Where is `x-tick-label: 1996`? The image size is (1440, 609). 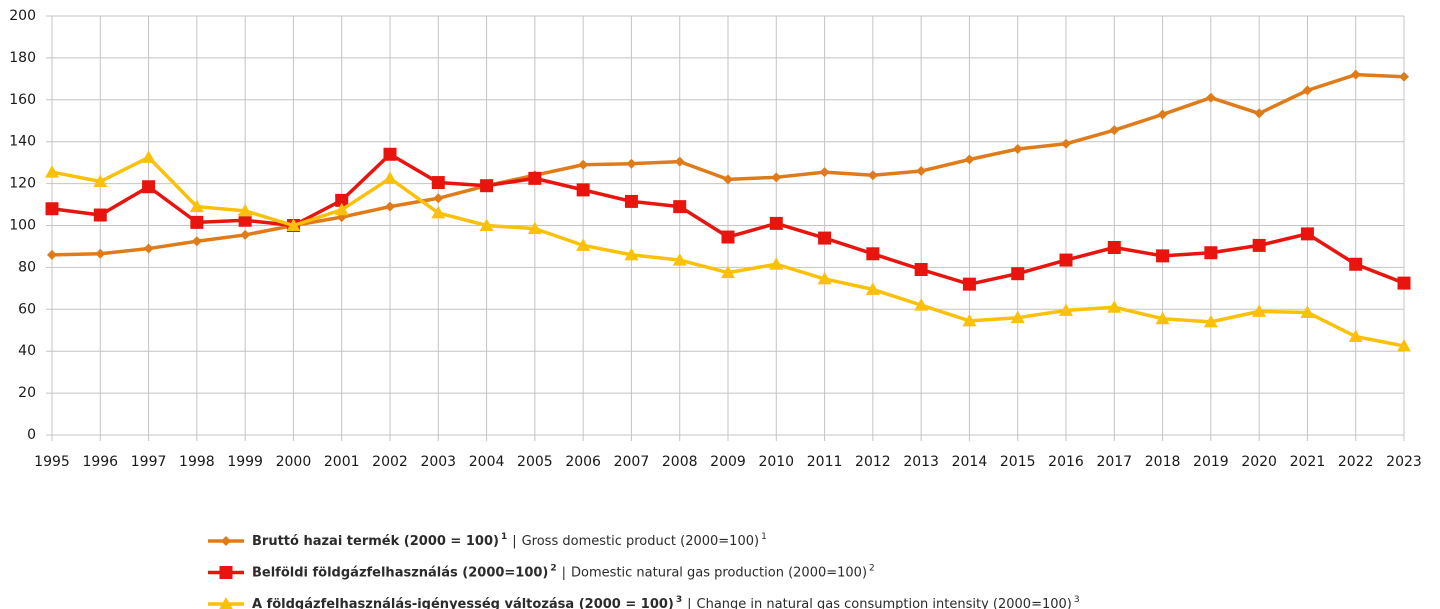
x-tick-label: 1996 is located at coordinates (100, 462).